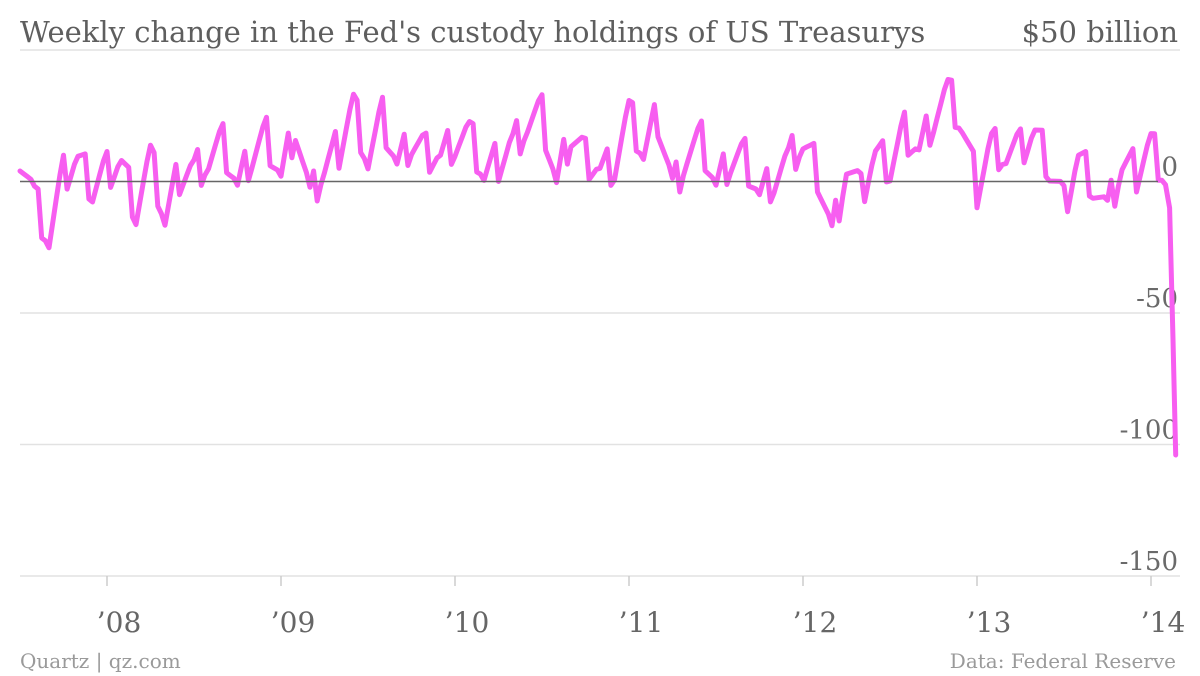 The image size is (1200, 676). I want to click on x-tick-label: ’11, so click(641, 622).